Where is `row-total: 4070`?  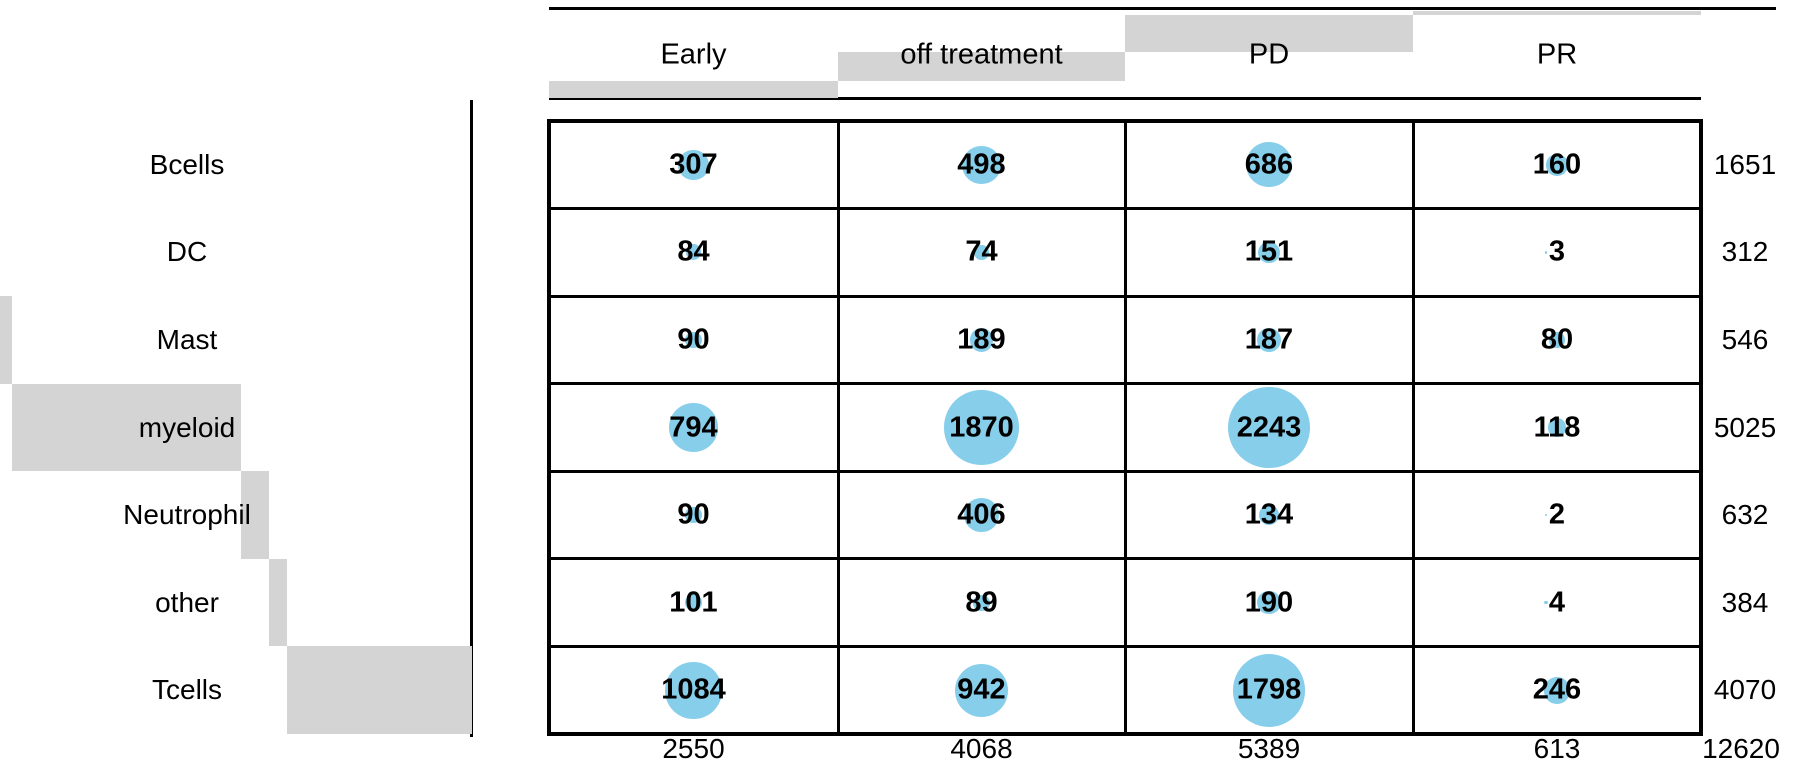 row-total: 4070 is located at coordinates (1745, 690).